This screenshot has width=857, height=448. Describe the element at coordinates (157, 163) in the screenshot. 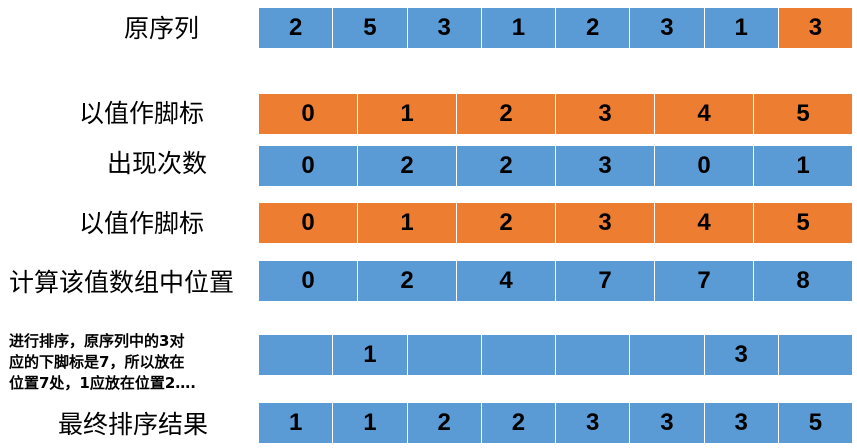

I see `occurrence-count-label: 出现次数` at that location.